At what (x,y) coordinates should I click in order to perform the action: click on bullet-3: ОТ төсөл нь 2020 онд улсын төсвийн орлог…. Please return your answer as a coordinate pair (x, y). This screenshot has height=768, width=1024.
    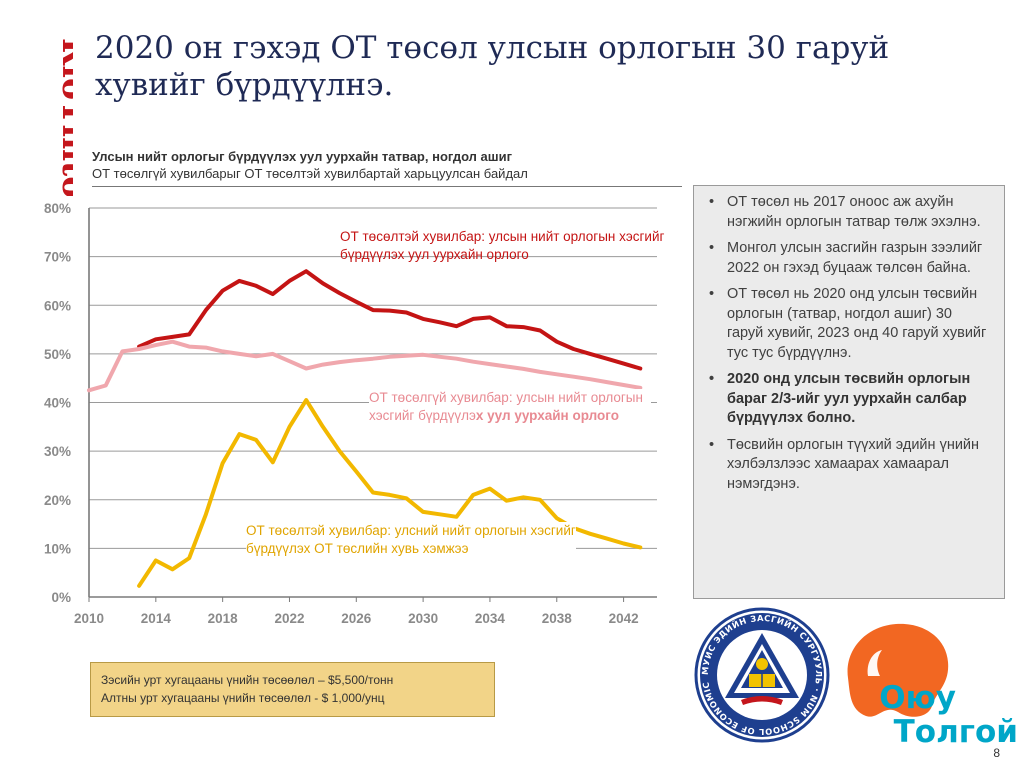
    Looking at the image, I should click on (849, 324).